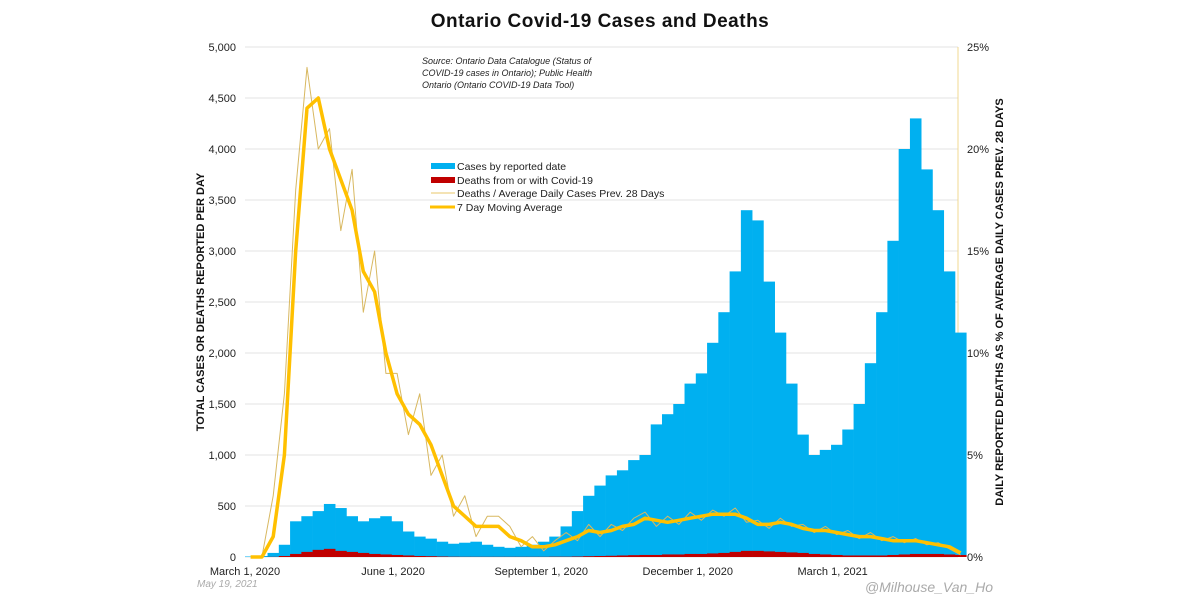 Image resolution: width=1200 pixels, height=605 pixels. What do you see at coordinates (222, 48) in the screenshot?
I see `y-tick-label: 5,000` at bounding box center [222, 48].